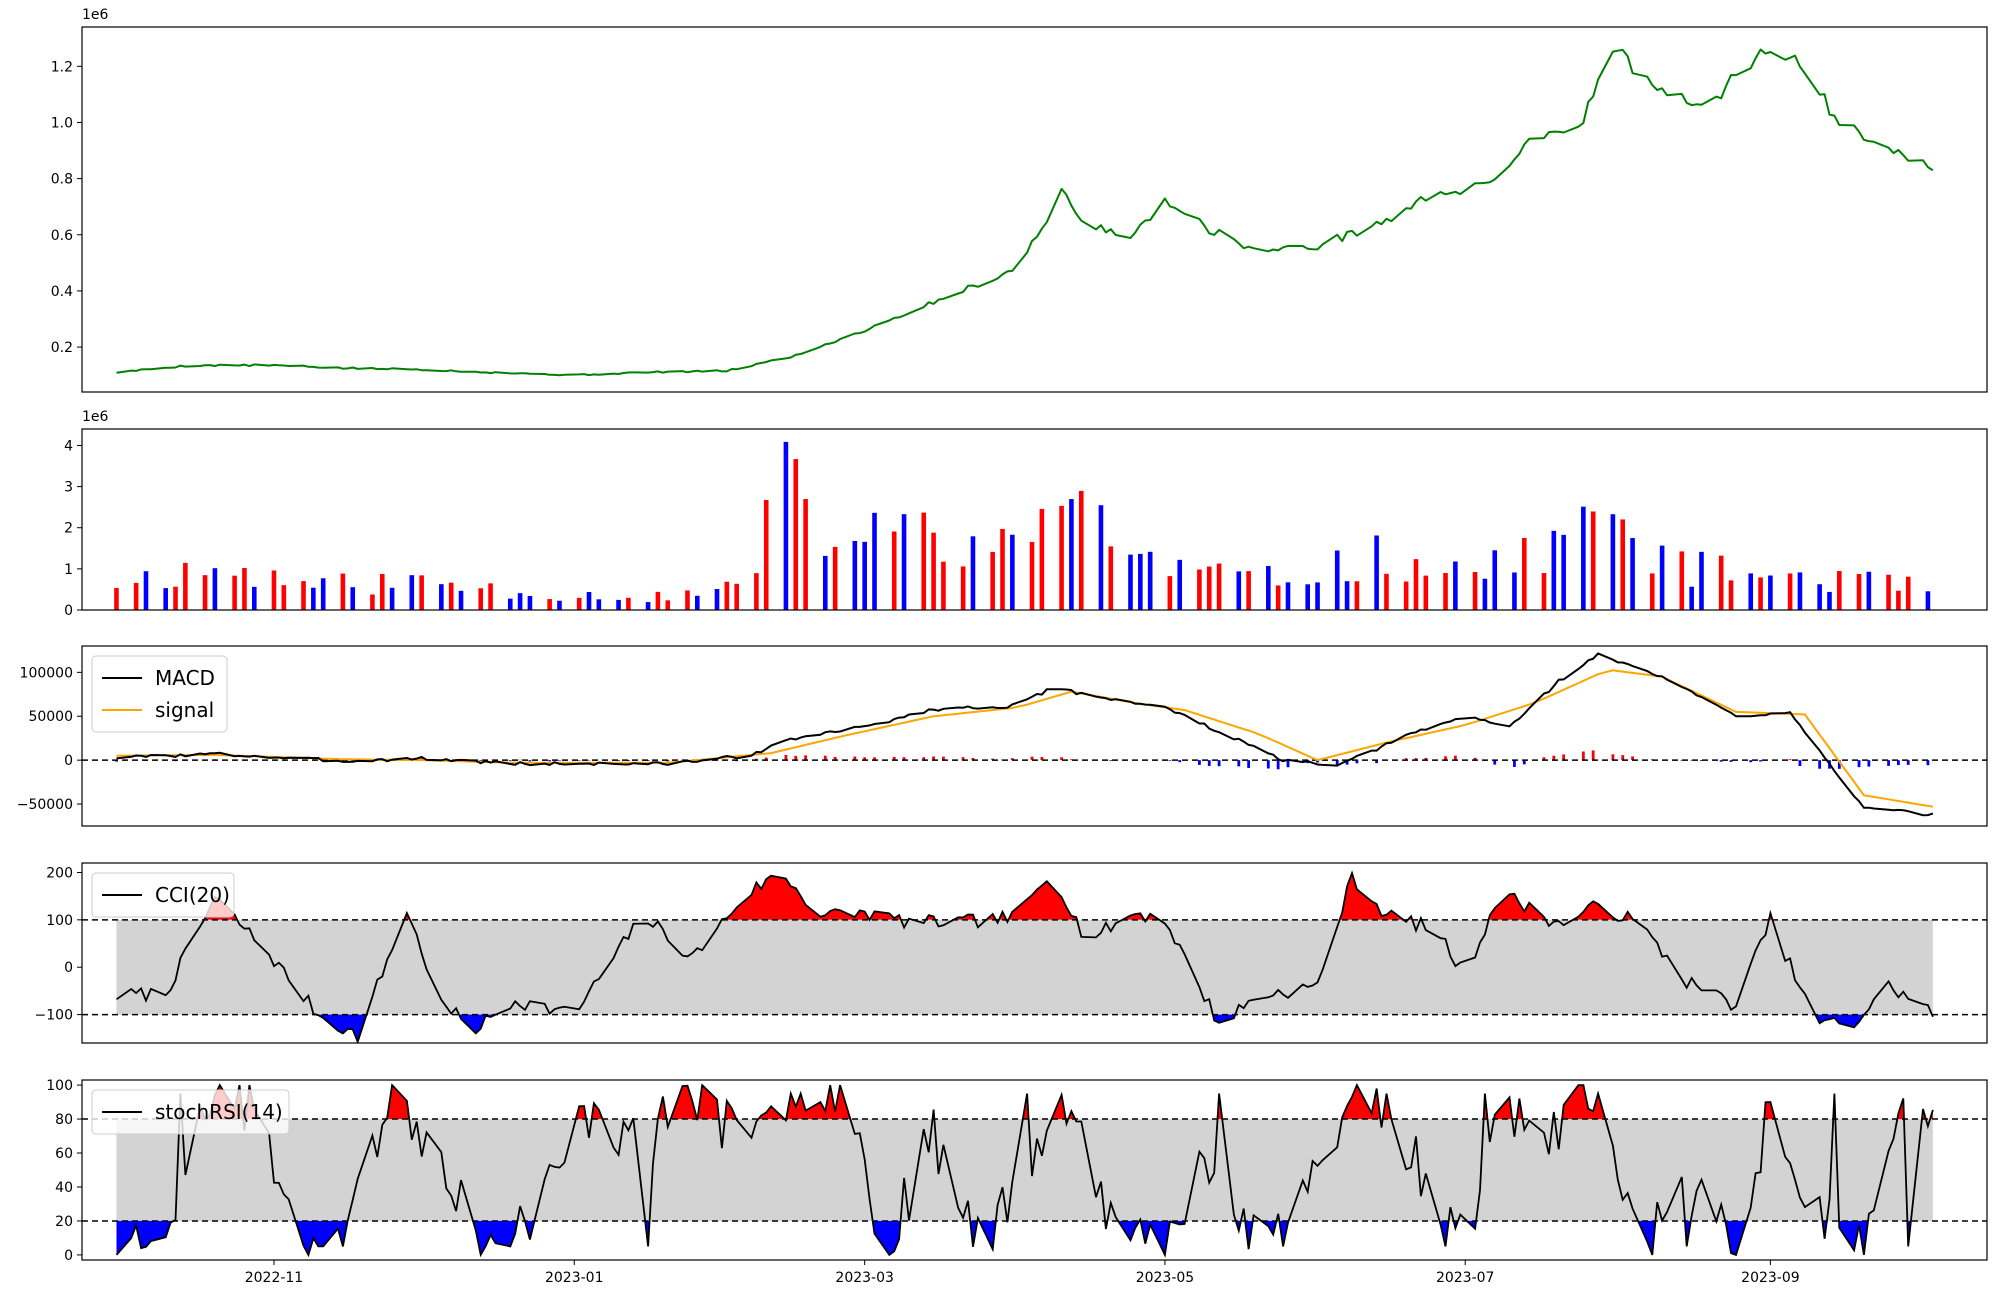 This screenshot has width=2000, height=1304. I want to click on volume-ytick-label: 4, so click(68, 446).